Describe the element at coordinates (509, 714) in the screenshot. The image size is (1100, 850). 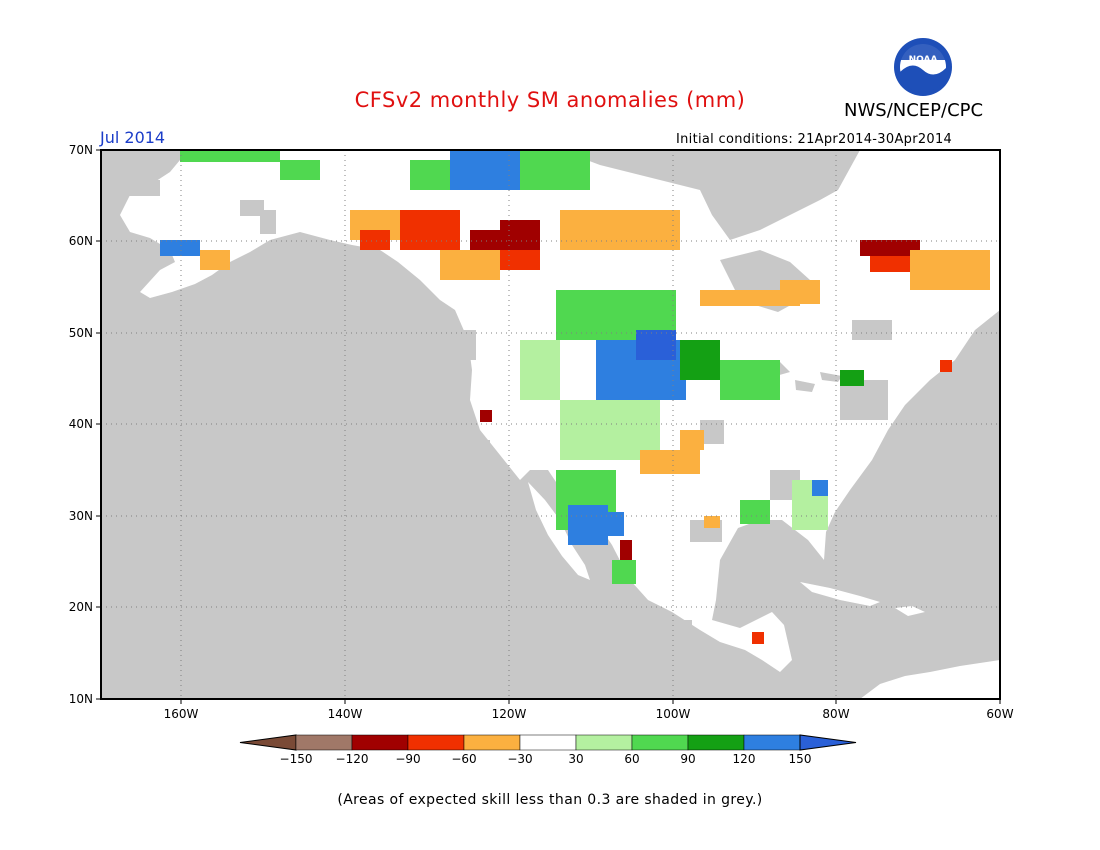
I see `lon-label-120w: 120W` at that location.